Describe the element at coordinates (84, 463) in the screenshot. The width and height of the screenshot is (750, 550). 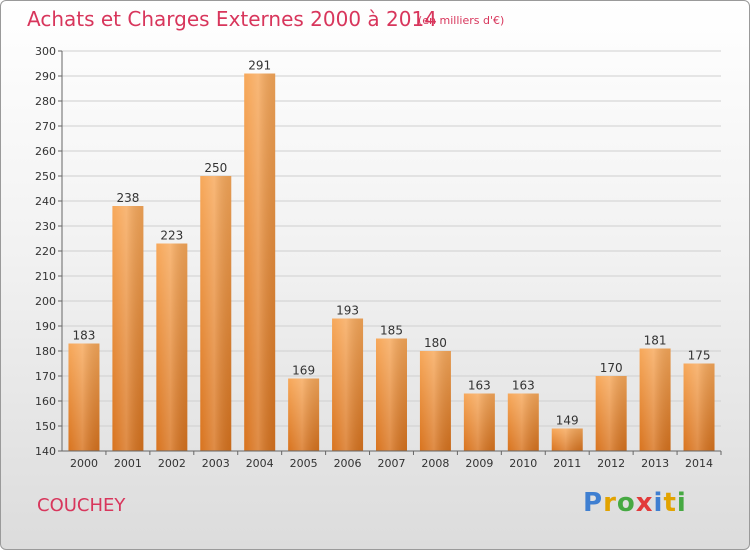
I see `x-tick-label: 2000` at that location.